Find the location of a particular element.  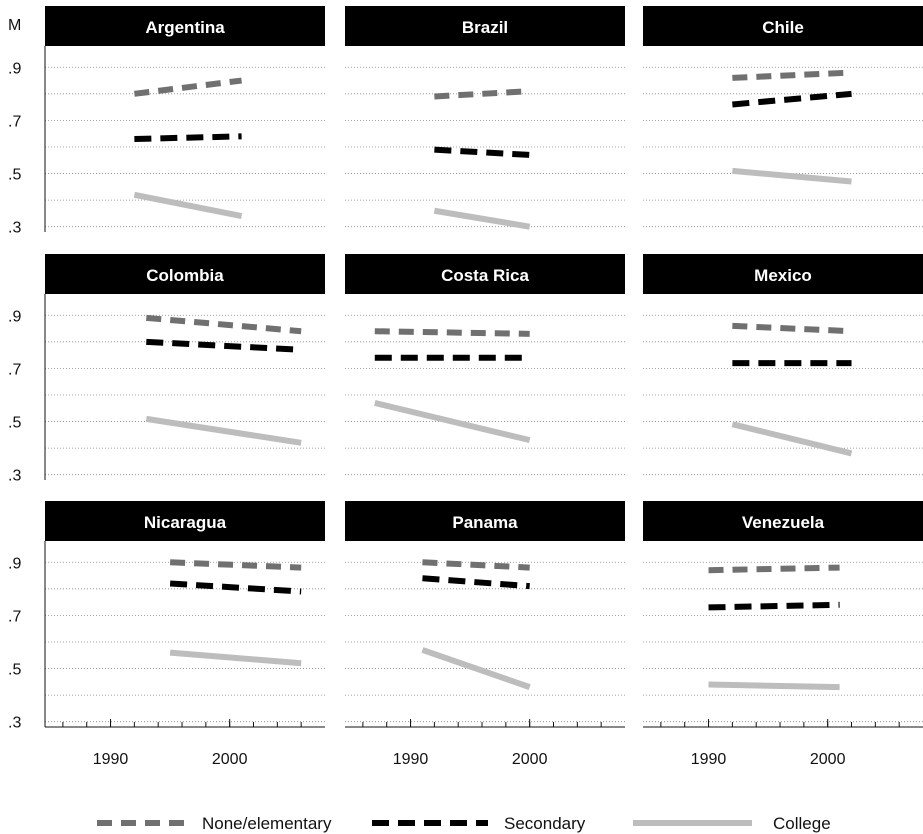

series-line-venezuela-college is located at coordinates (774, 686).